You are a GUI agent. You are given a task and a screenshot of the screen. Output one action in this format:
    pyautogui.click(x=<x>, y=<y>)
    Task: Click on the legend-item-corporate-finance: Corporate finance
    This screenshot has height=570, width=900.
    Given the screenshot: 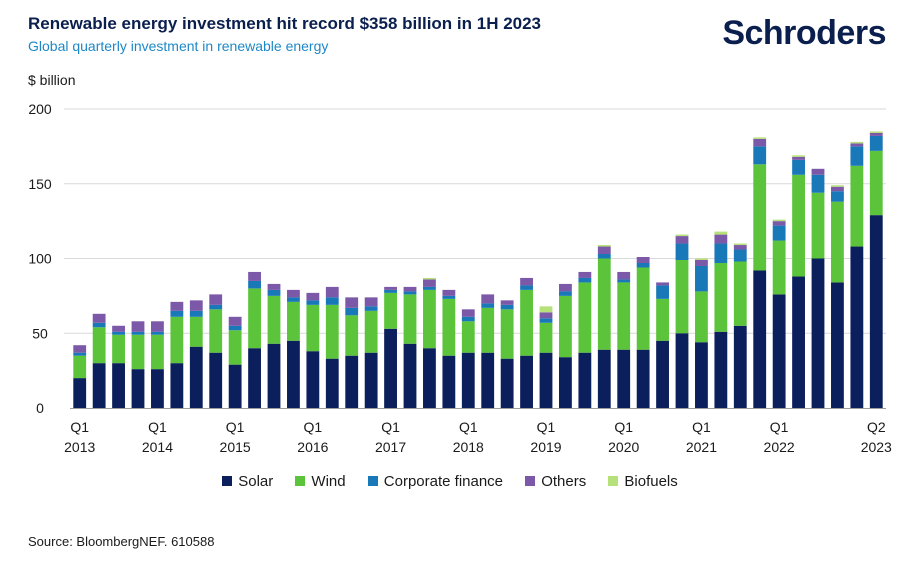 What is the action you would take?
    pyautogui.click(x=435, y=481)
    